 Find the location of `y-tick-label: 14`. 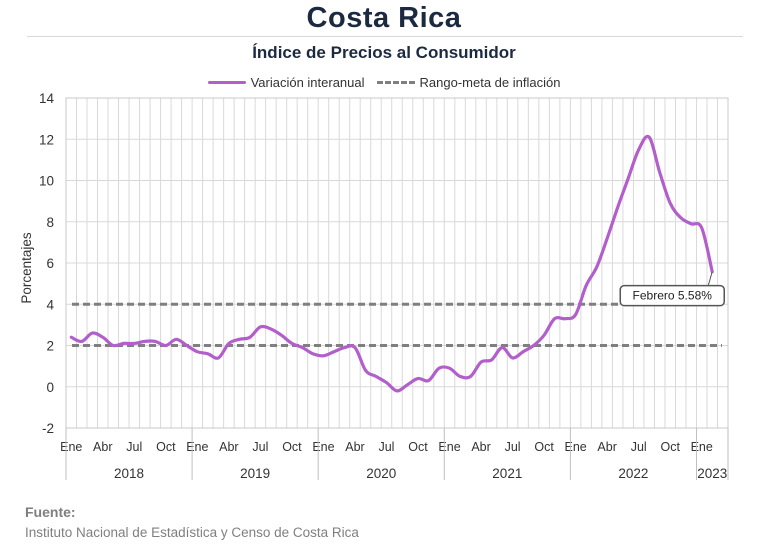

y-tick-label: 14 is located at coordinates (47, 98).